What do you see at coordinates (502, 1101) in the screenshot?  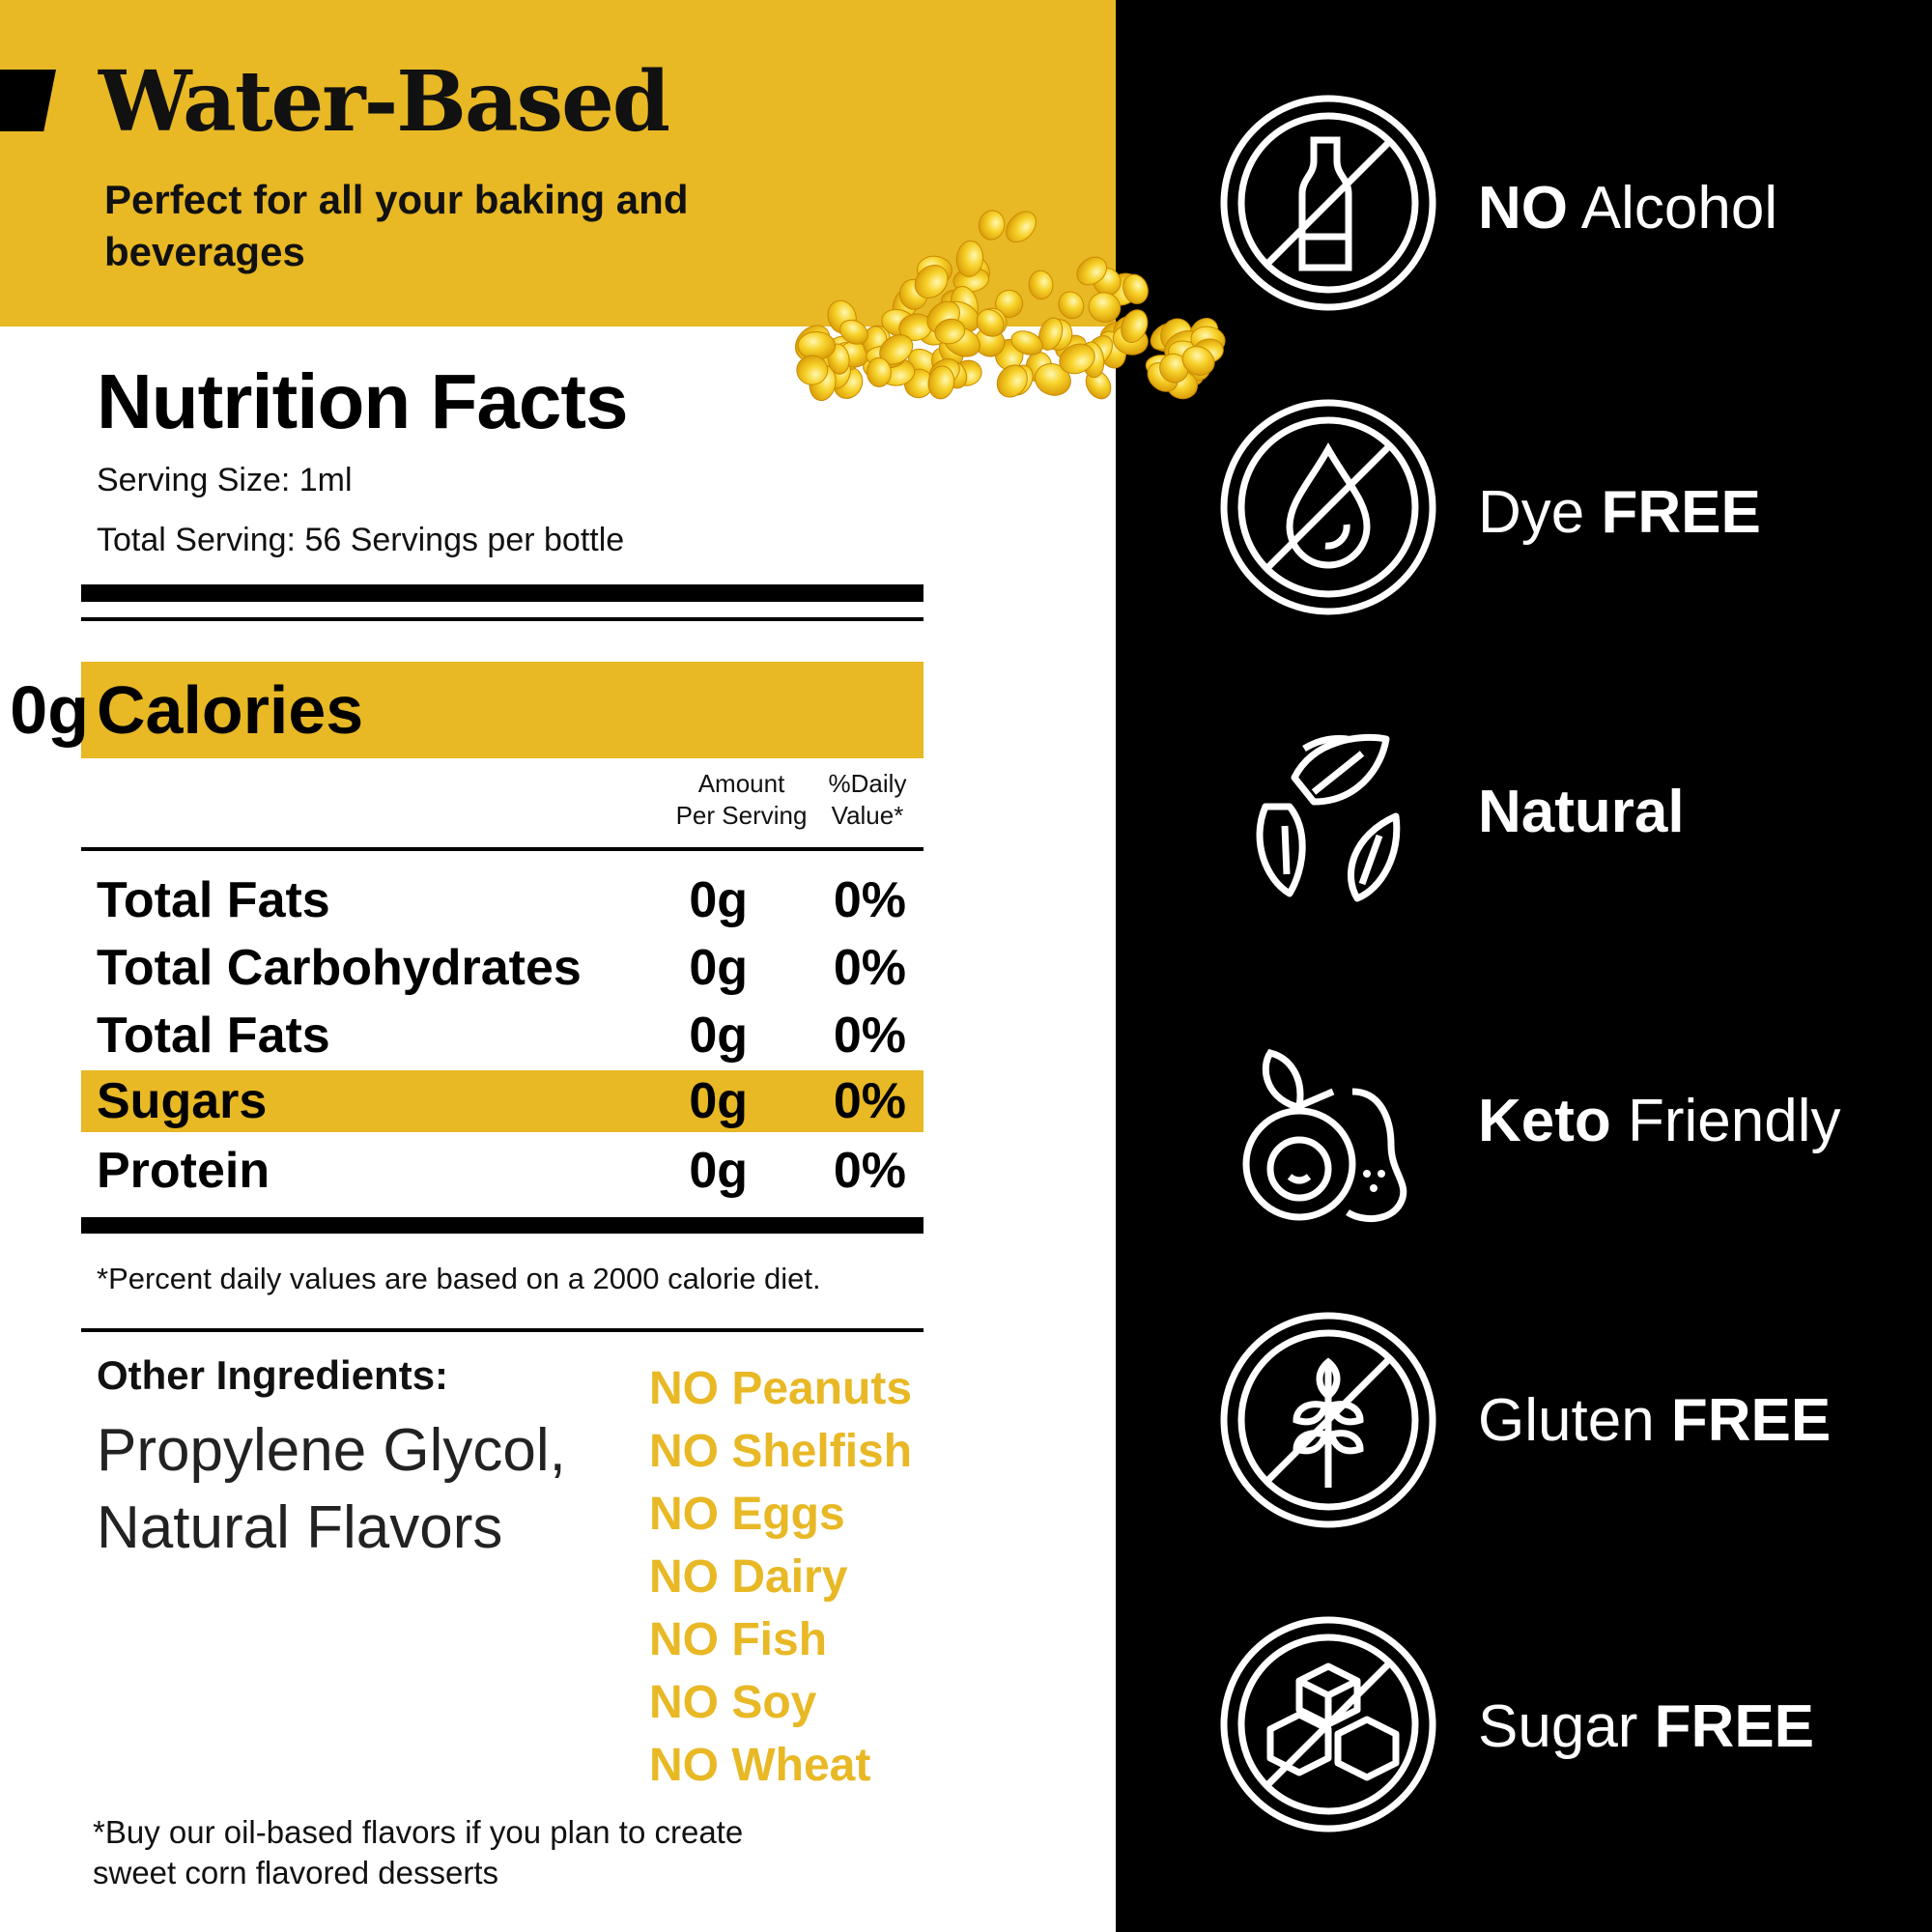 I see `nutrition-row-highlighted: Sugars 0g 0%` at bounding box center [502, 1101].